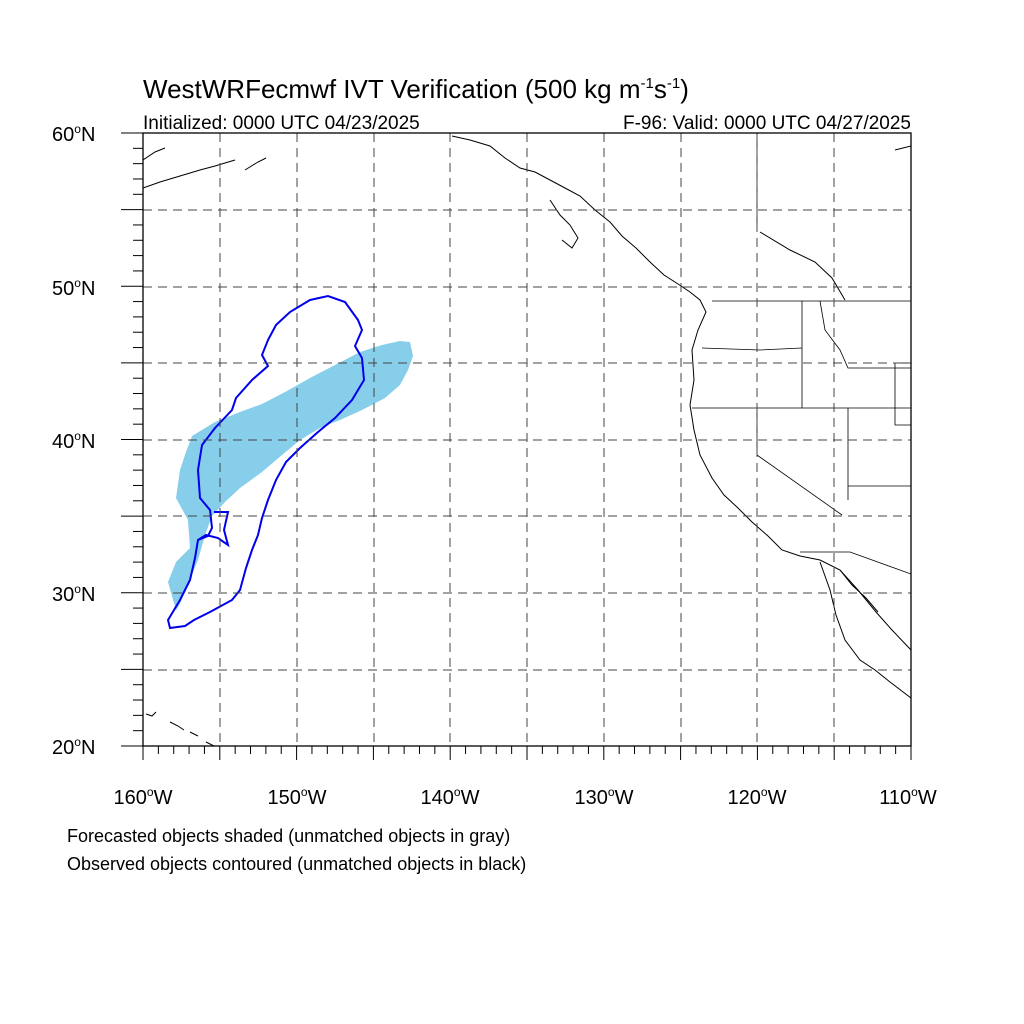 This screenshot has height=1024, width=1024. Describe the element at coordinates (297, 797) in the screenshot. I see `lon-label-150: 150oW` at that location.